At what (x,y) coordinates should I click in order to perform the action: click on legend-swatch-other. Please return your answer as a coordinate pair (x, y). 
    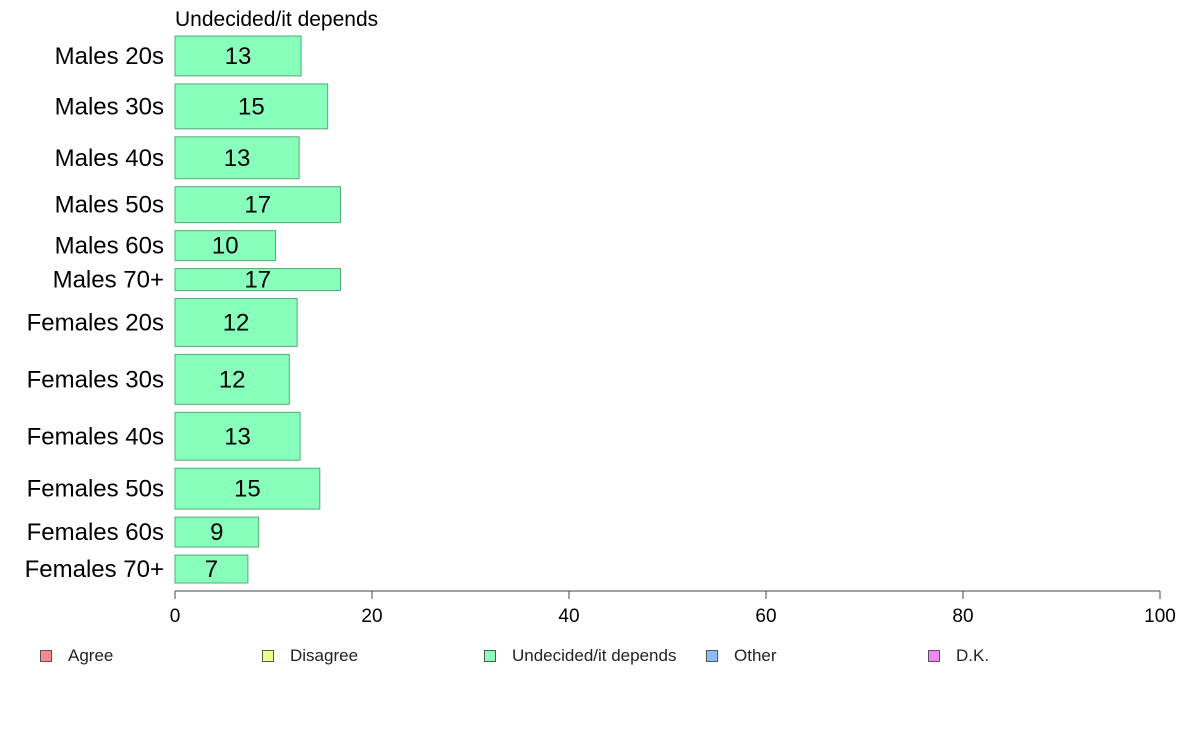
    Looking at the image, I should click on (712, 656).